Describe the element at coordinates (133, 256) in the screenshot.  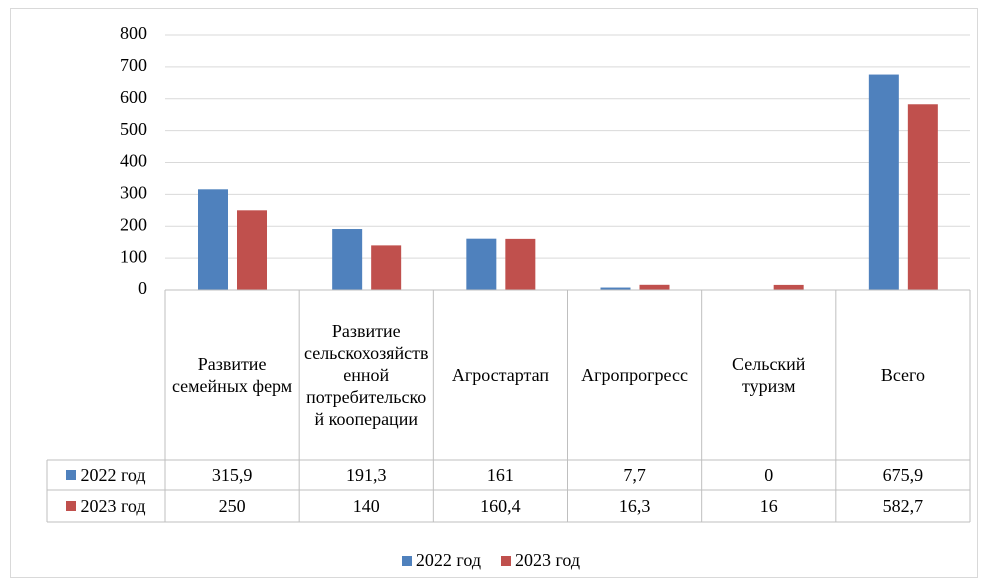
I see `y-tick-label: 100` at that location.